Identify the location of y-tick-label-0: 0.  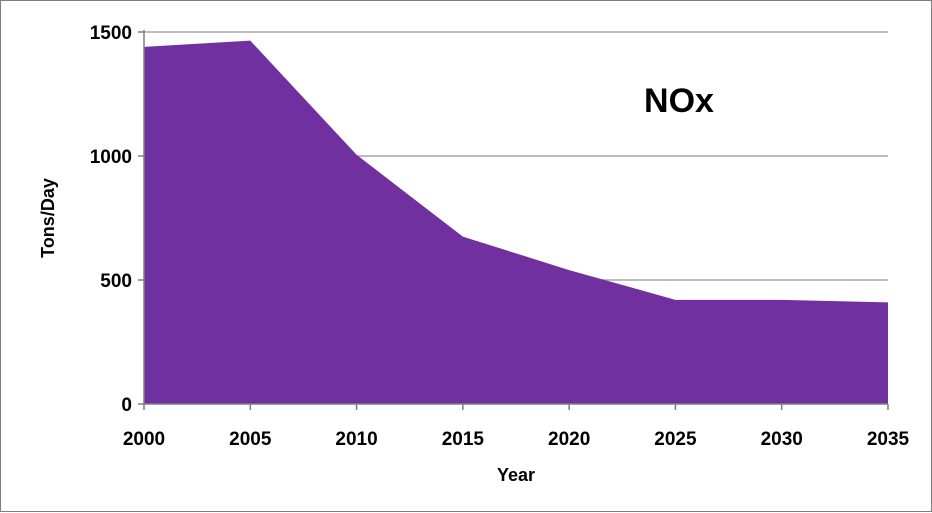
(126, 405).